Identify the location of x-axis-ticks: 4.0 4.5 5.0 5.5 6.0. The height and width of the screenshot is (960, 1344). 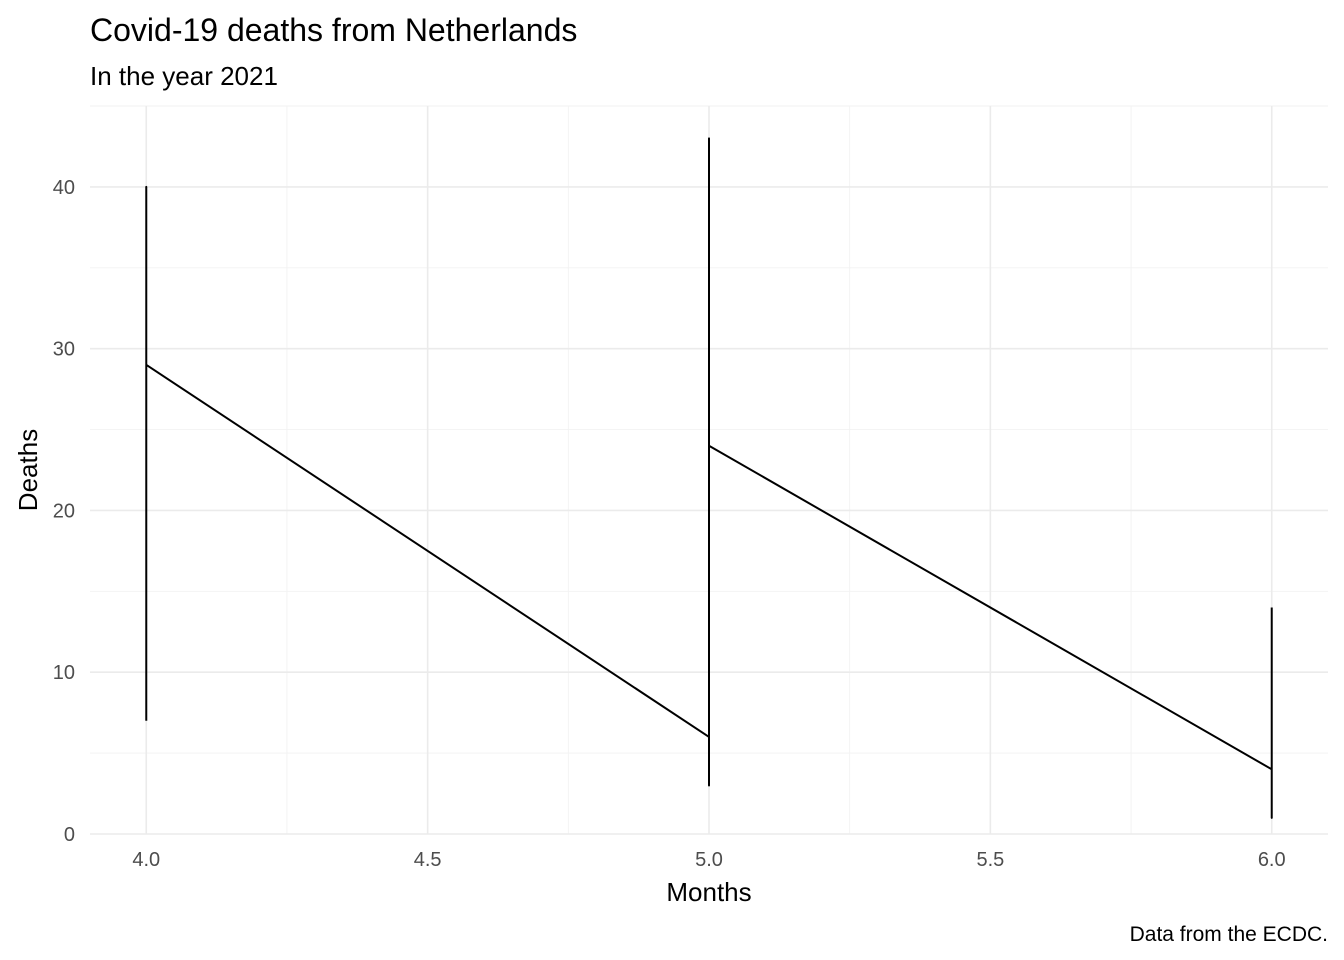
(708, 860).